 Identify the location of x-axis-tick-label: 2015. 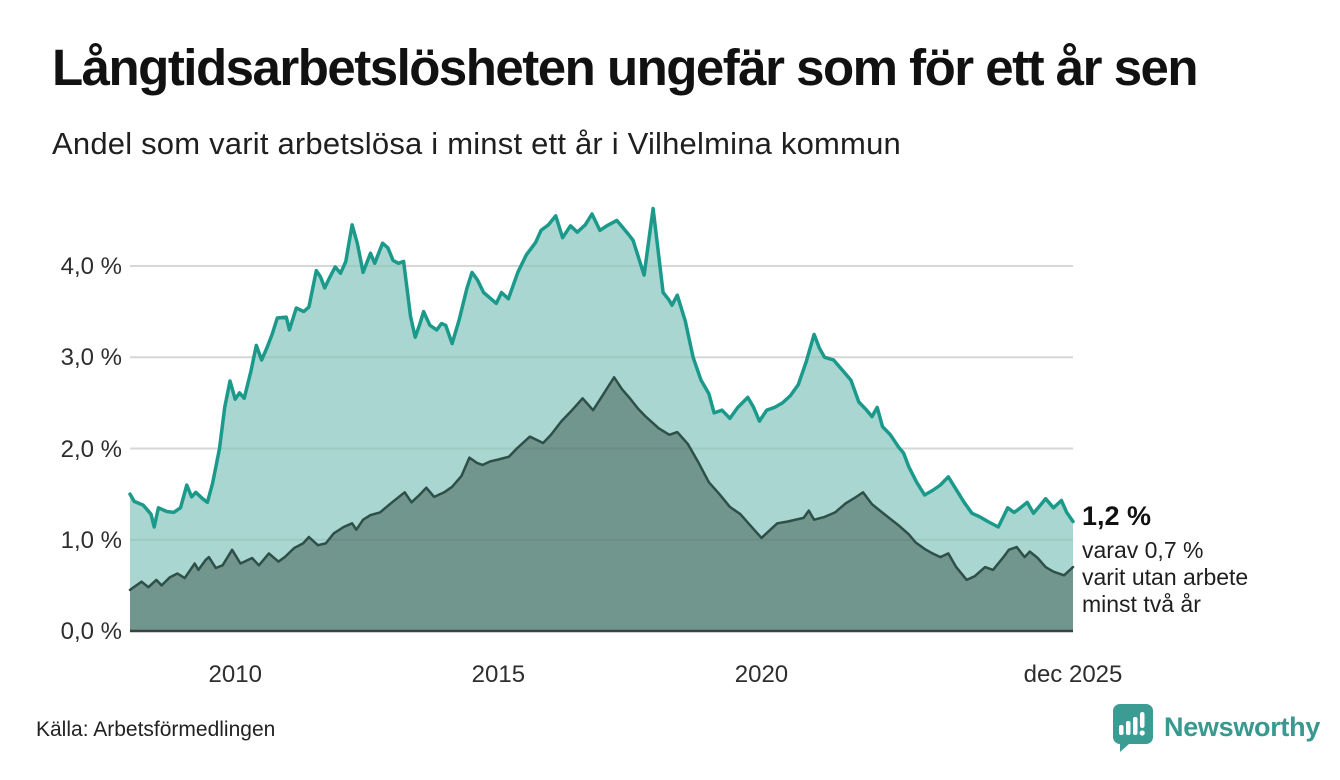
(498, 674).